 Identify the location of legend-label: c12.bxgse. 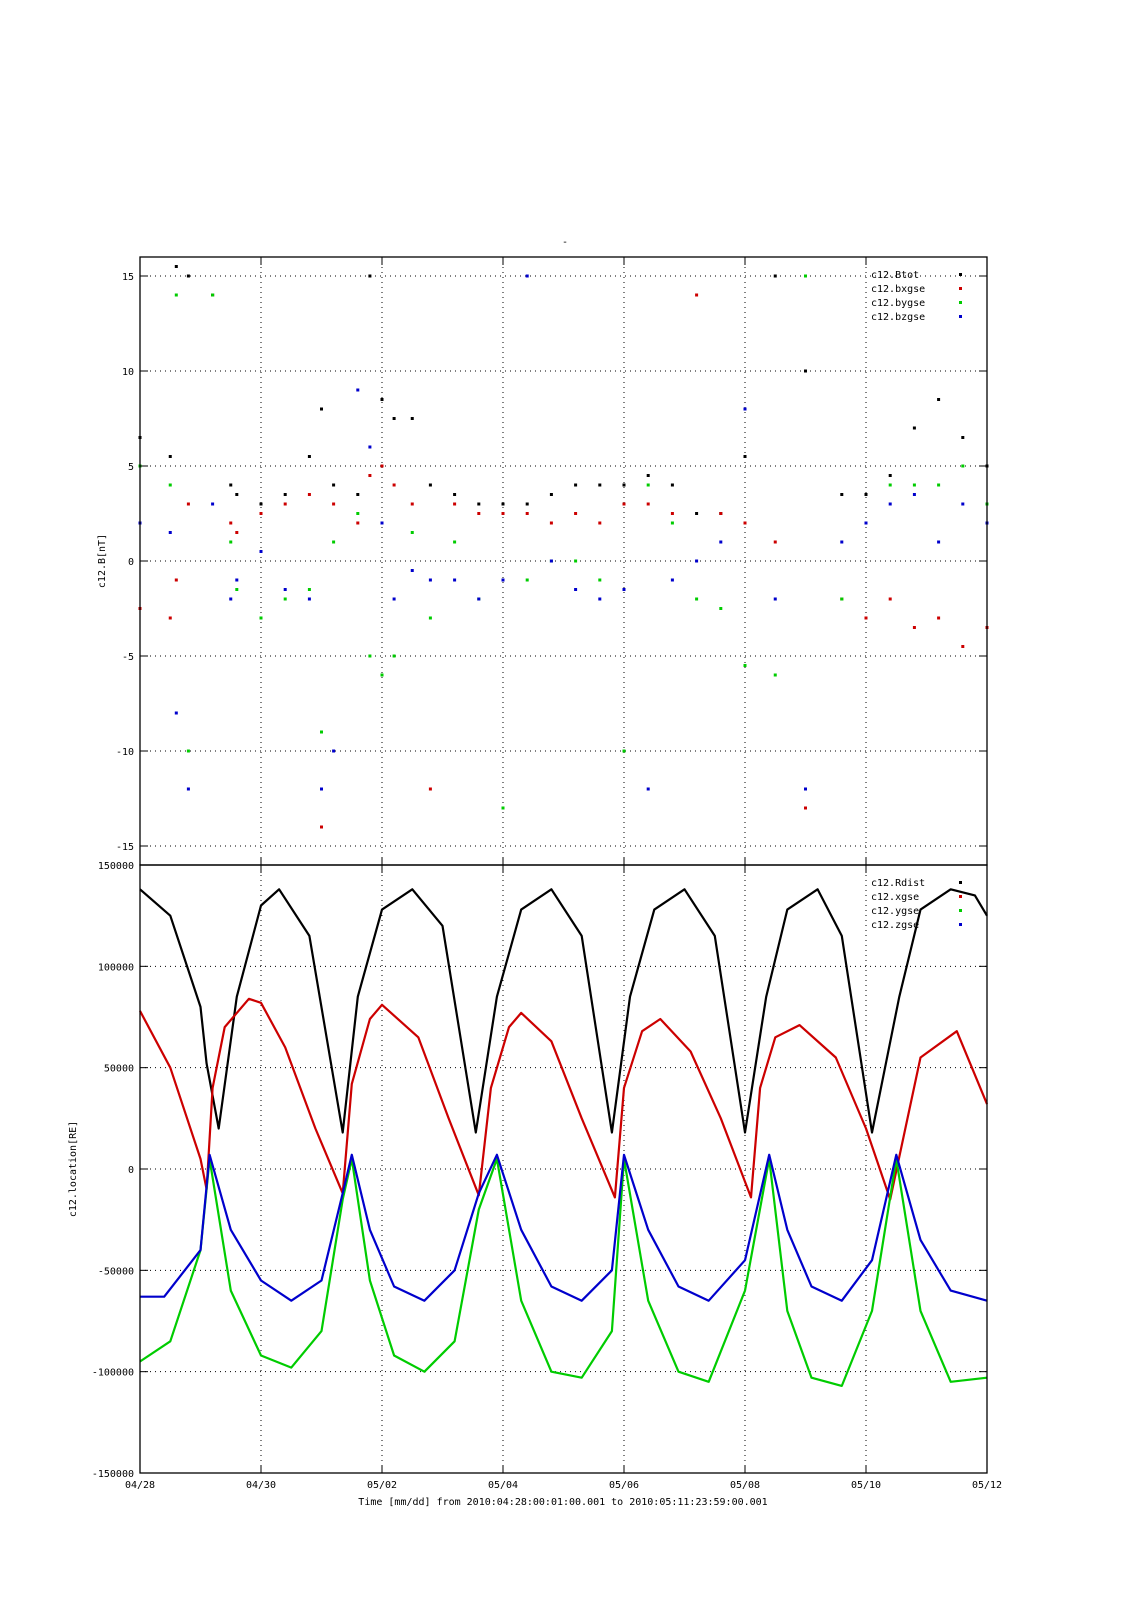
(898, 289).